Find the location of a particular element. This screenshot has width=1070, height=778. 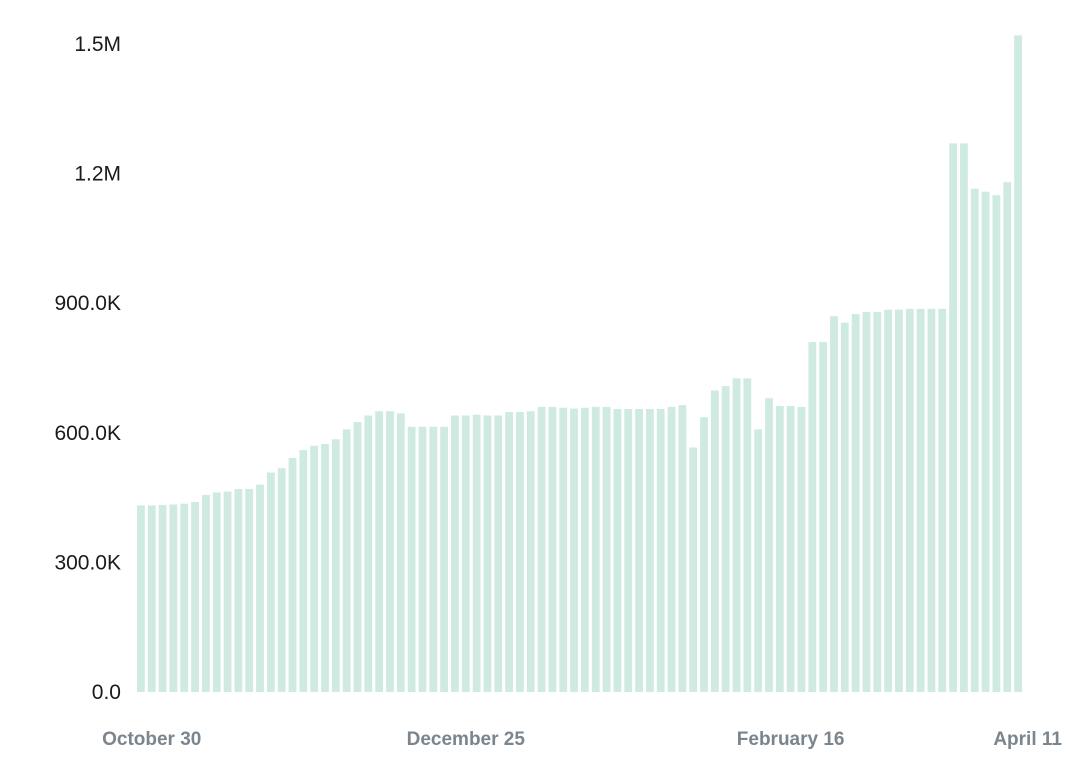

x-tick-label: February 16 is located at coordinates (791, 739).